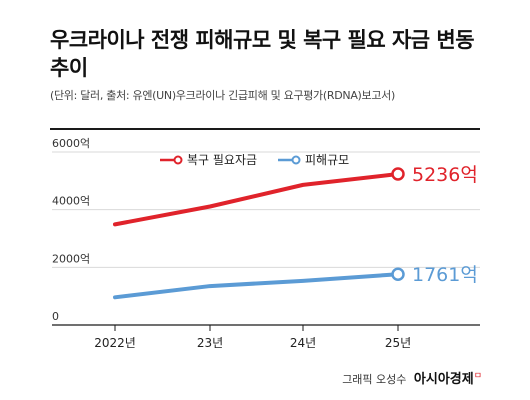 Image resolution: width=530 pixels, height=400 pixels. Describe the element at coordinates (222, 160) in the screenshot. I see `legend-label-0: 복구 필요자금` at that location.